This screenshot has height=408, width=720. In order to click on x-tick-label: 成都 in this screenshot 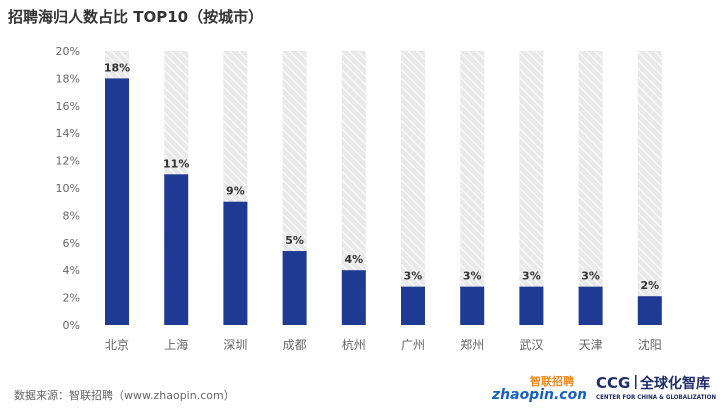, I will do `click(295, 345)`.